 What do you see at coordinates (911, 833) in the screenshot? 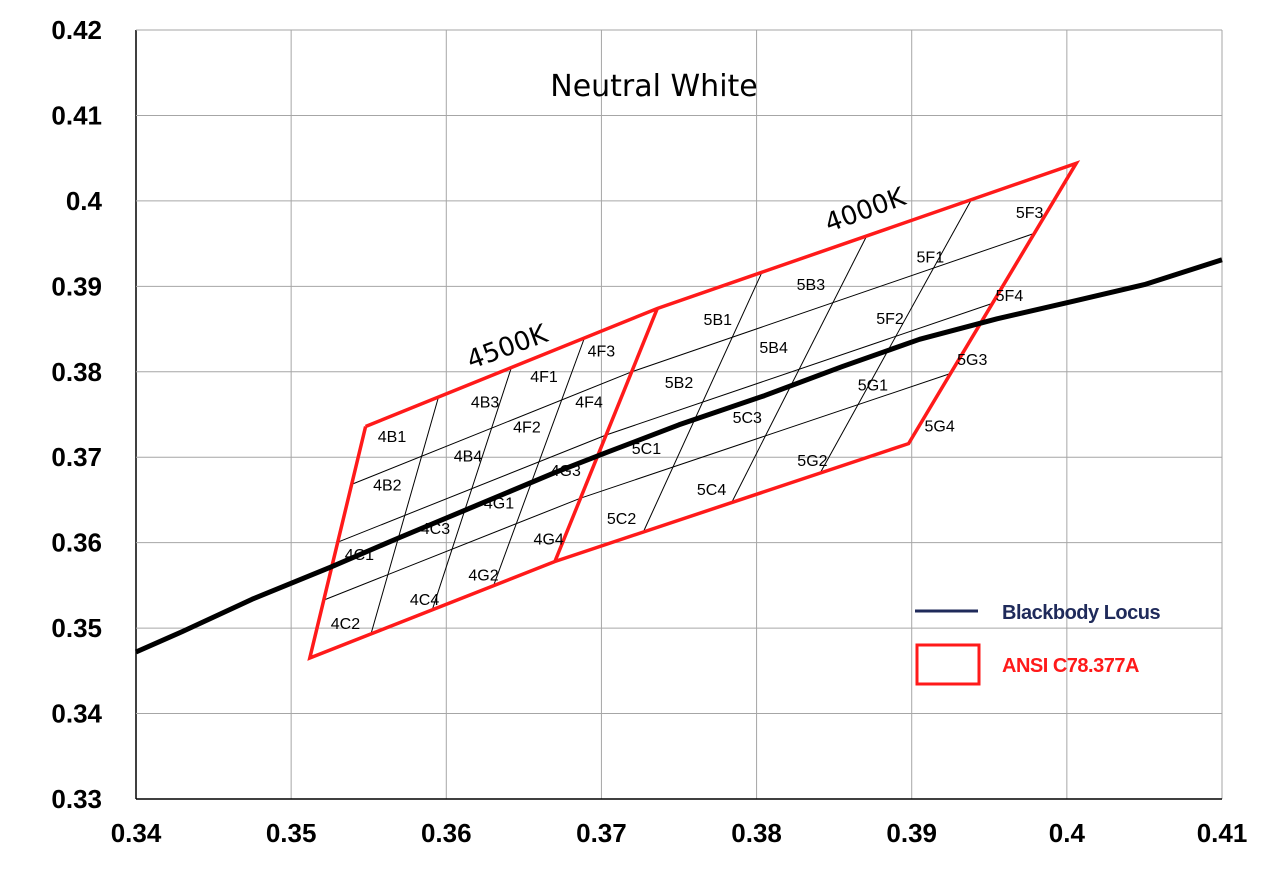
I see `x-tick-label: 0.39` at bounding box center [911, 833].